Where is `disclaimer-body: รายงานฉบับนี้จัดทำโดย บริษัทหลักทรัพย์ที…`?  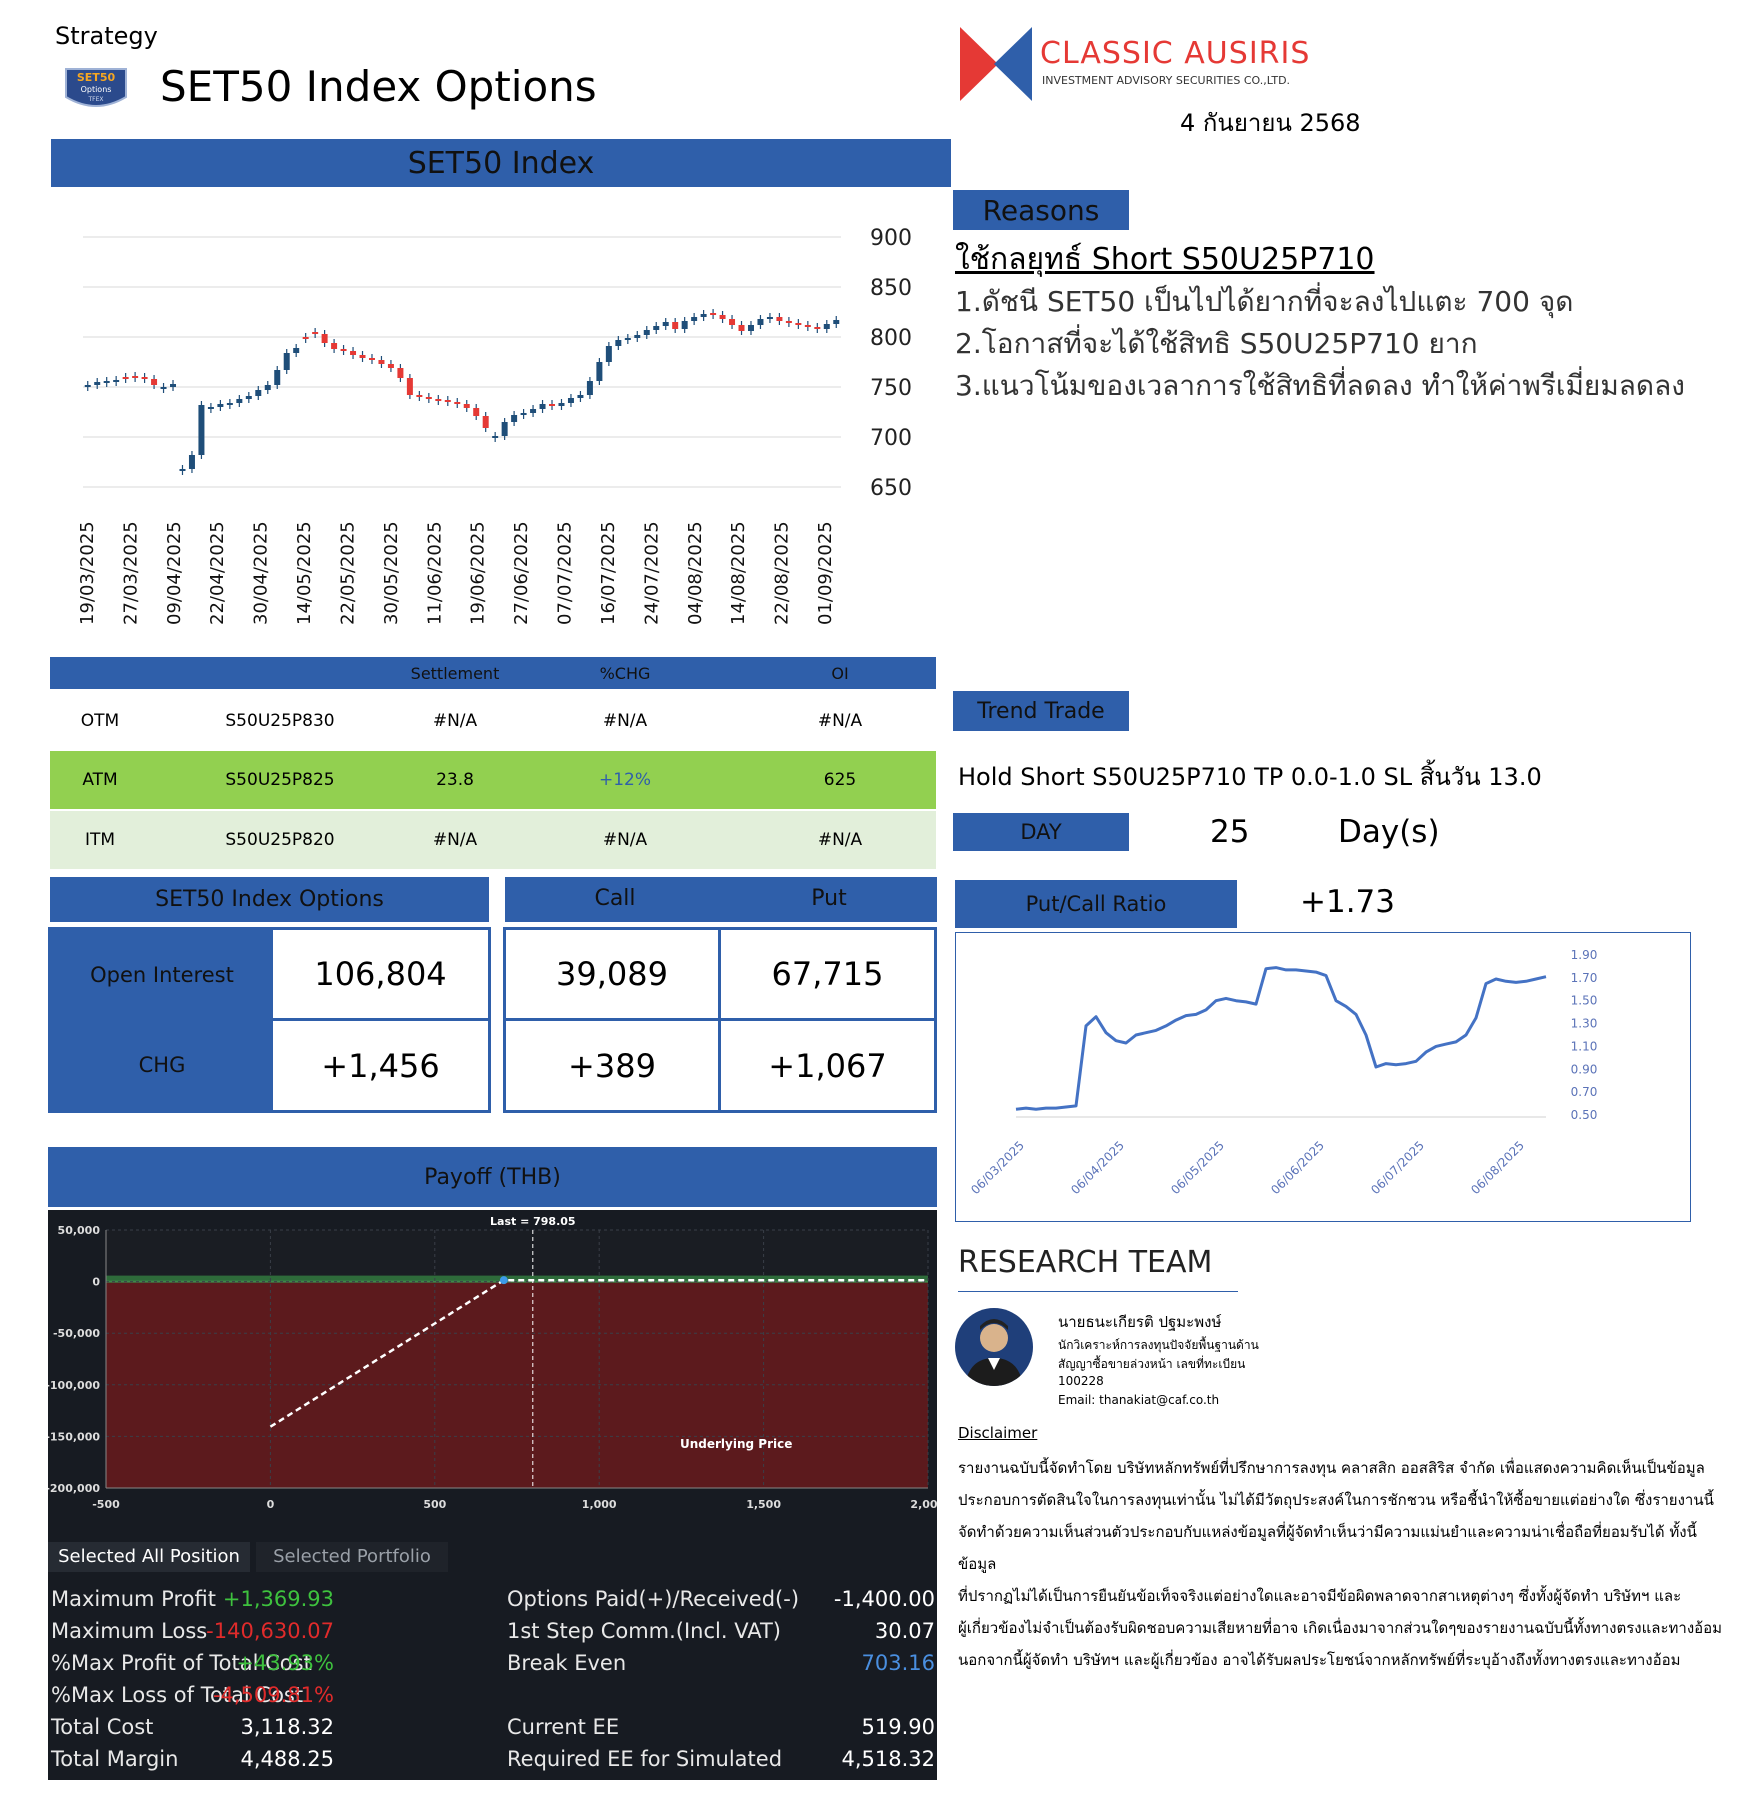
disclaimer-body: รายงานฉบับนี้จัดทำโดย บริษัทหลักทรัพย์ที… is located at coordinates (1343, 1564).